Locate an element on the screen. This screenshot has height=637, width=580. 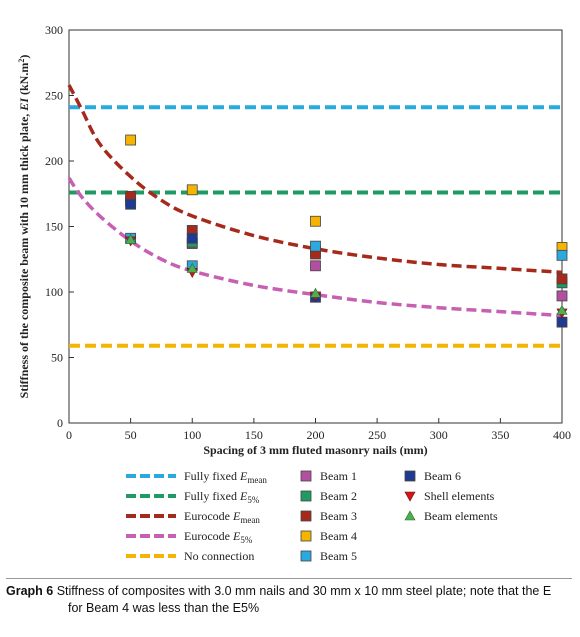
legend-label: Beam 5 is located at coordinates (338, 556).